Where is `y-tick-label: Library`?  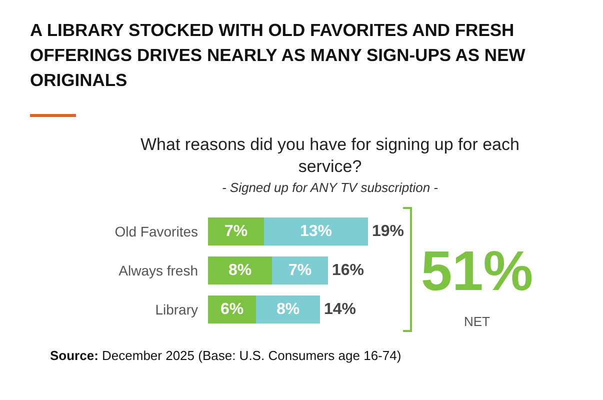
y-tick-label: Library is located at coordinates (176, 310).